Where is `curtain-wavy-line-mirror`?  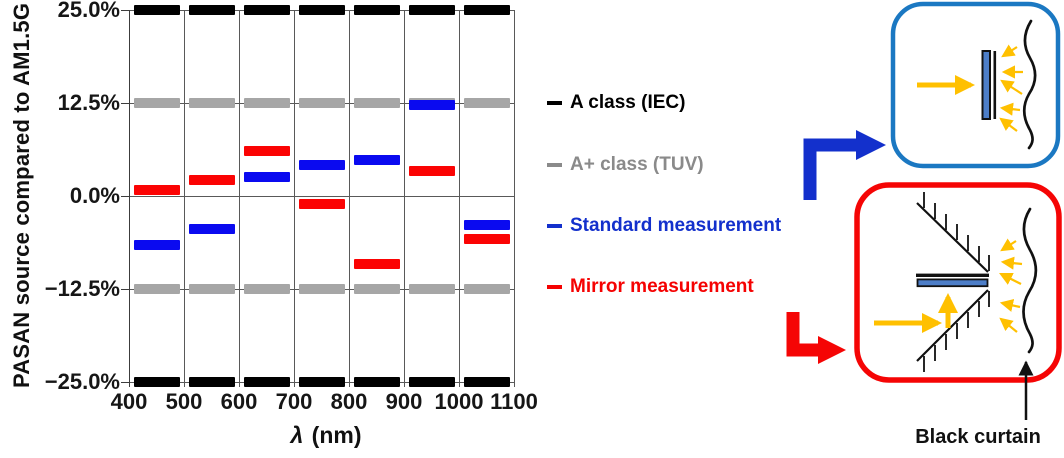
curtain-wavy-line-mirror is located at coordinates (1030, 280).